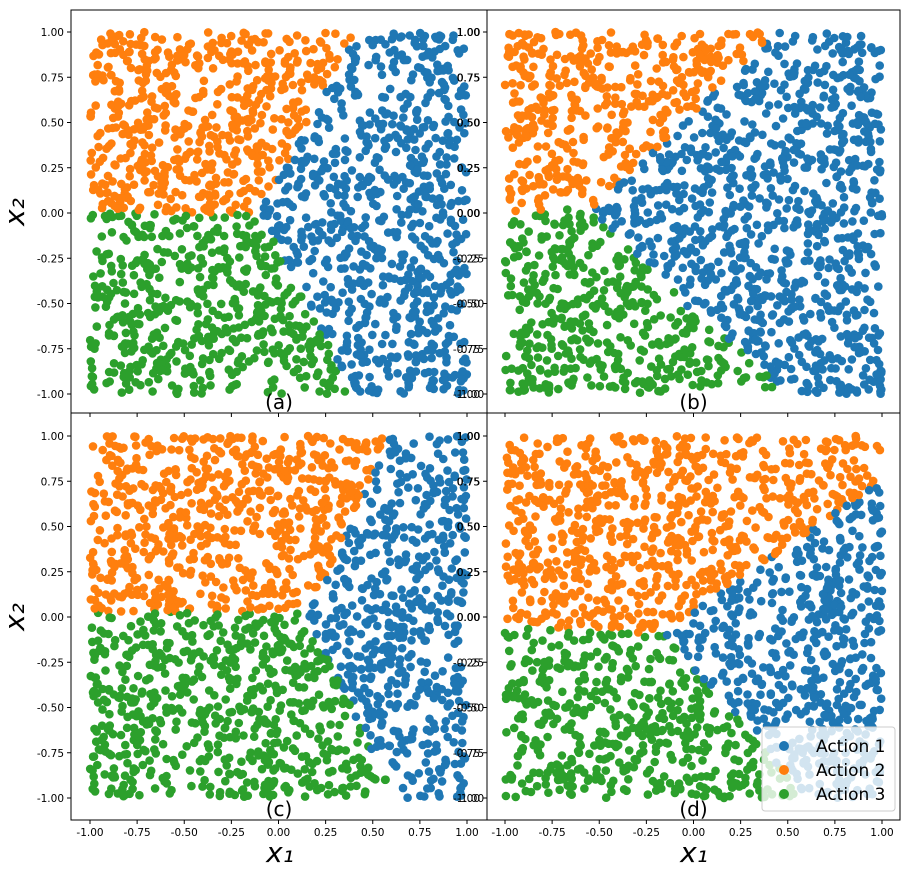 The width and height of the screenshot is (914, 870). What do you see at coordinates (468, 124) in the screenshot?
I see `y-tick-label-right: 0.50` at bounding box center [468, 124].